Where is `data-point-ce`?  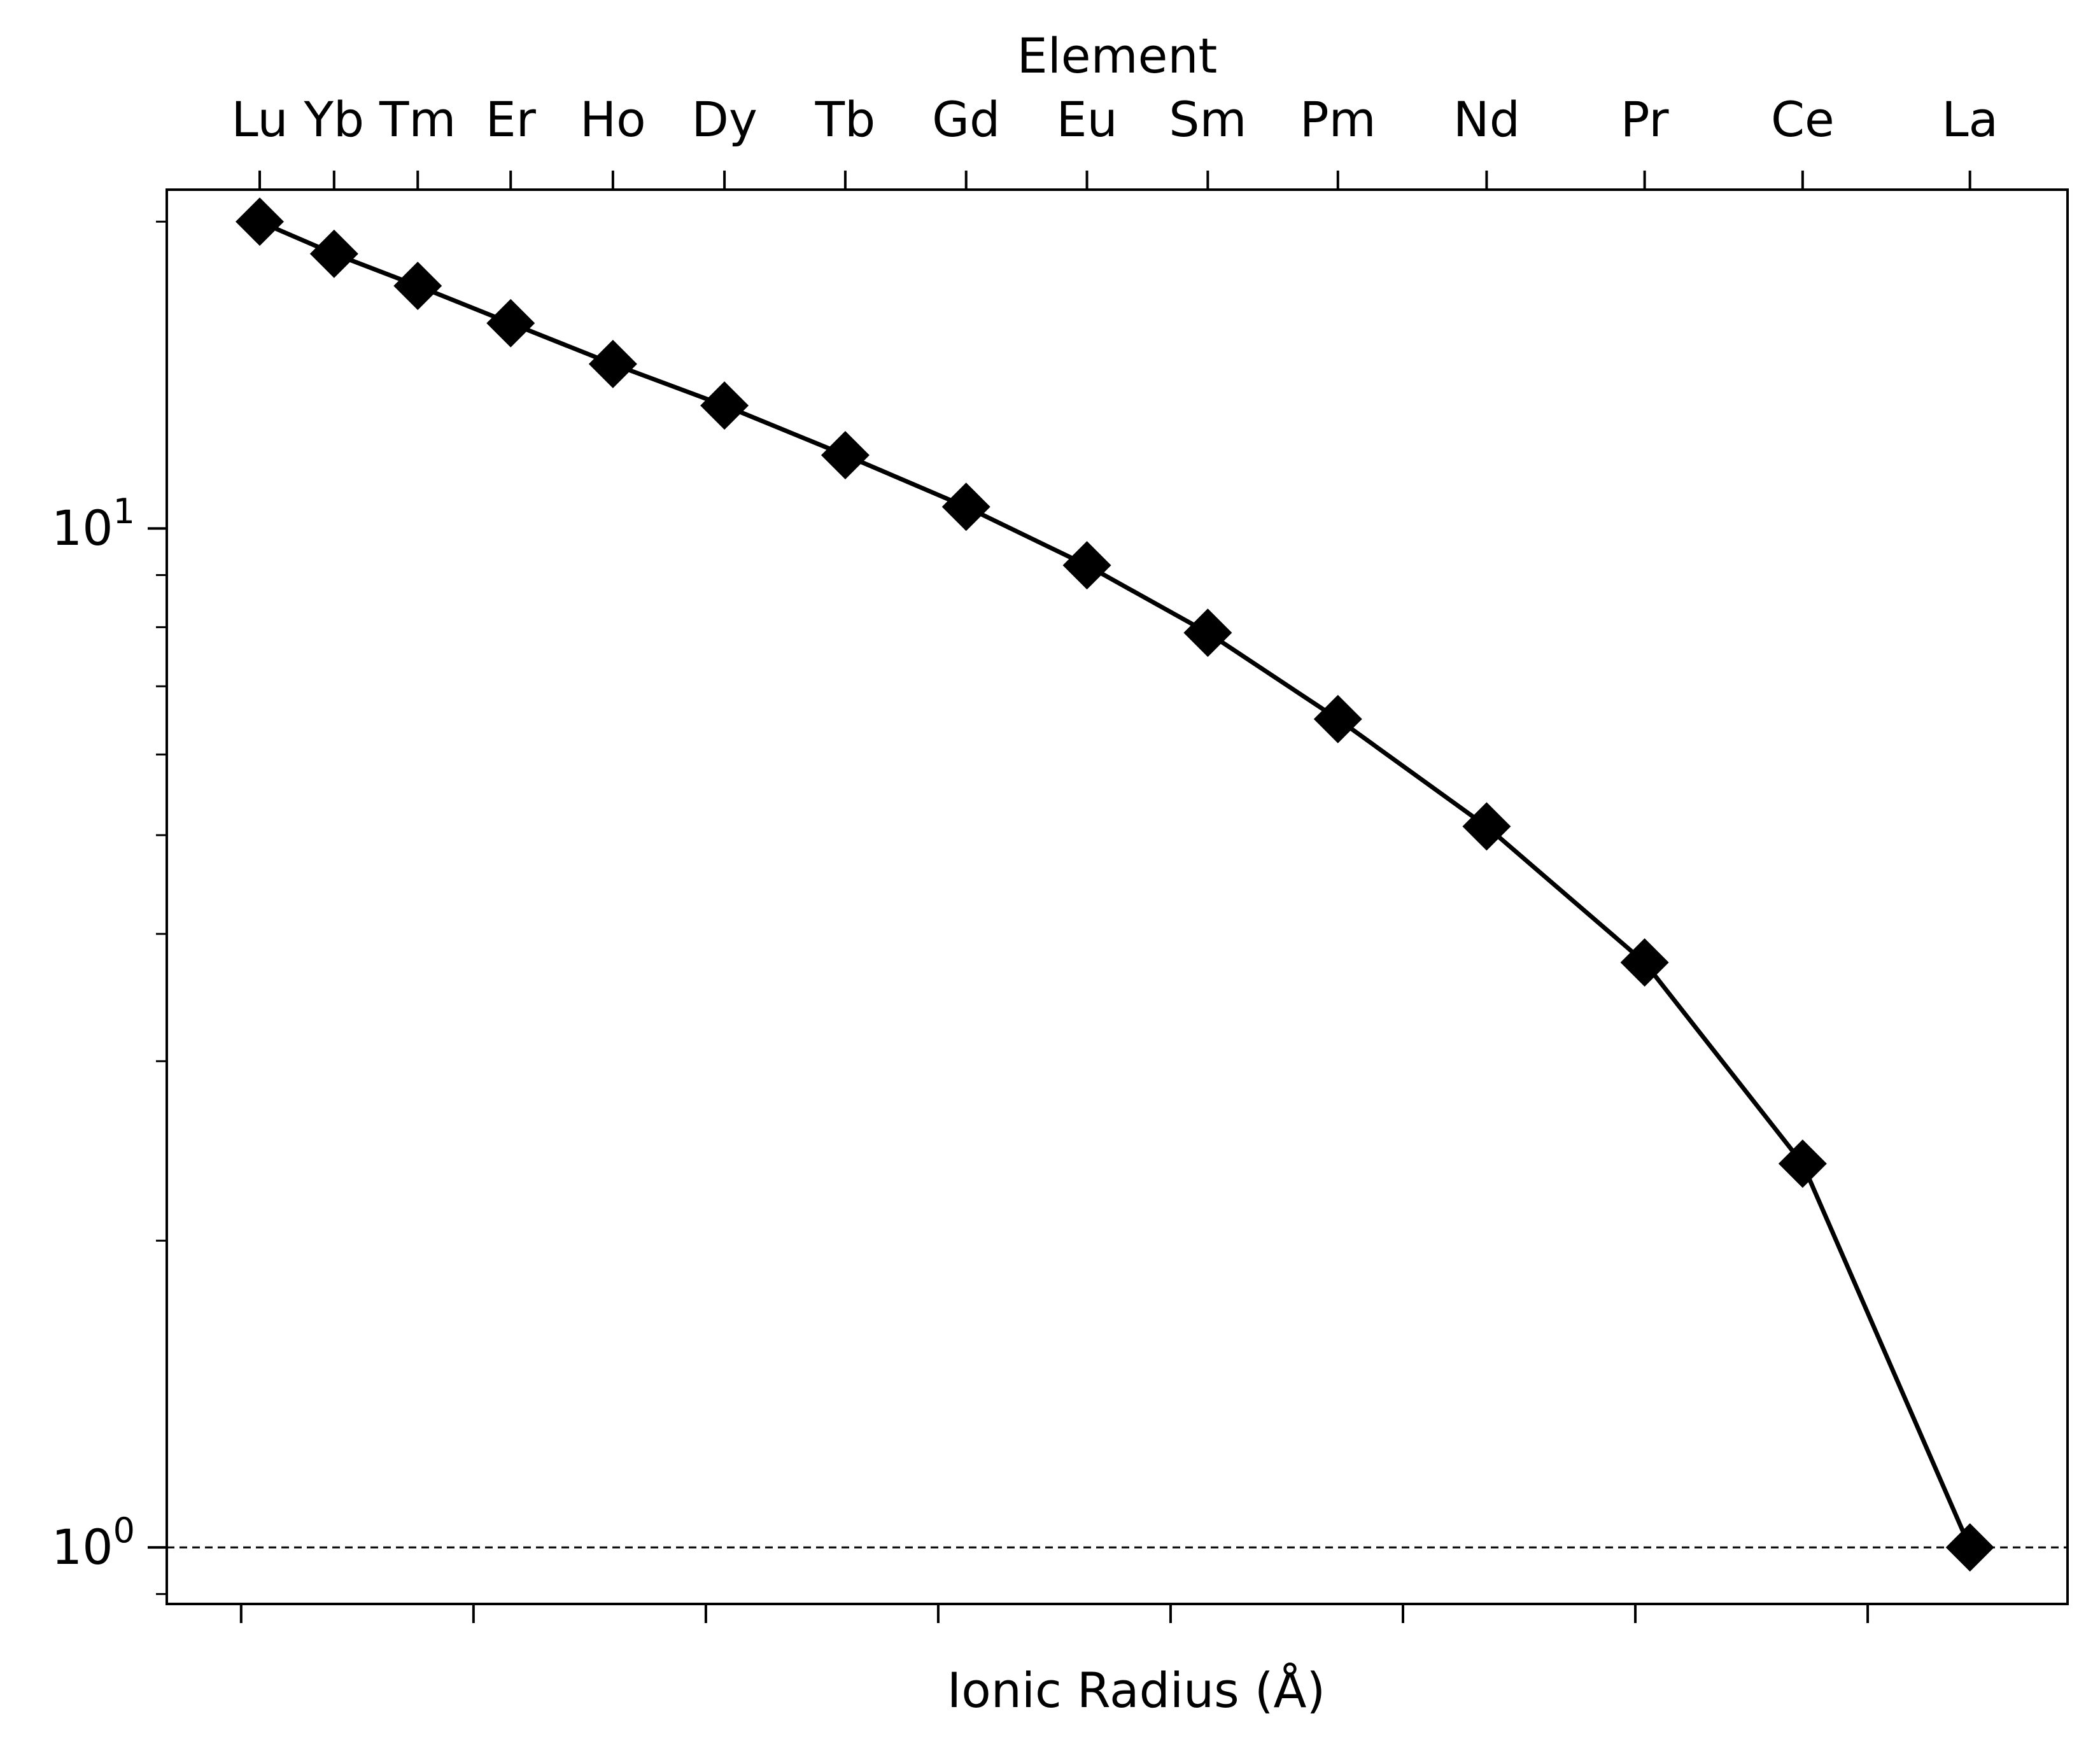
data-point-ce is located at coordinates (1802, 1164).